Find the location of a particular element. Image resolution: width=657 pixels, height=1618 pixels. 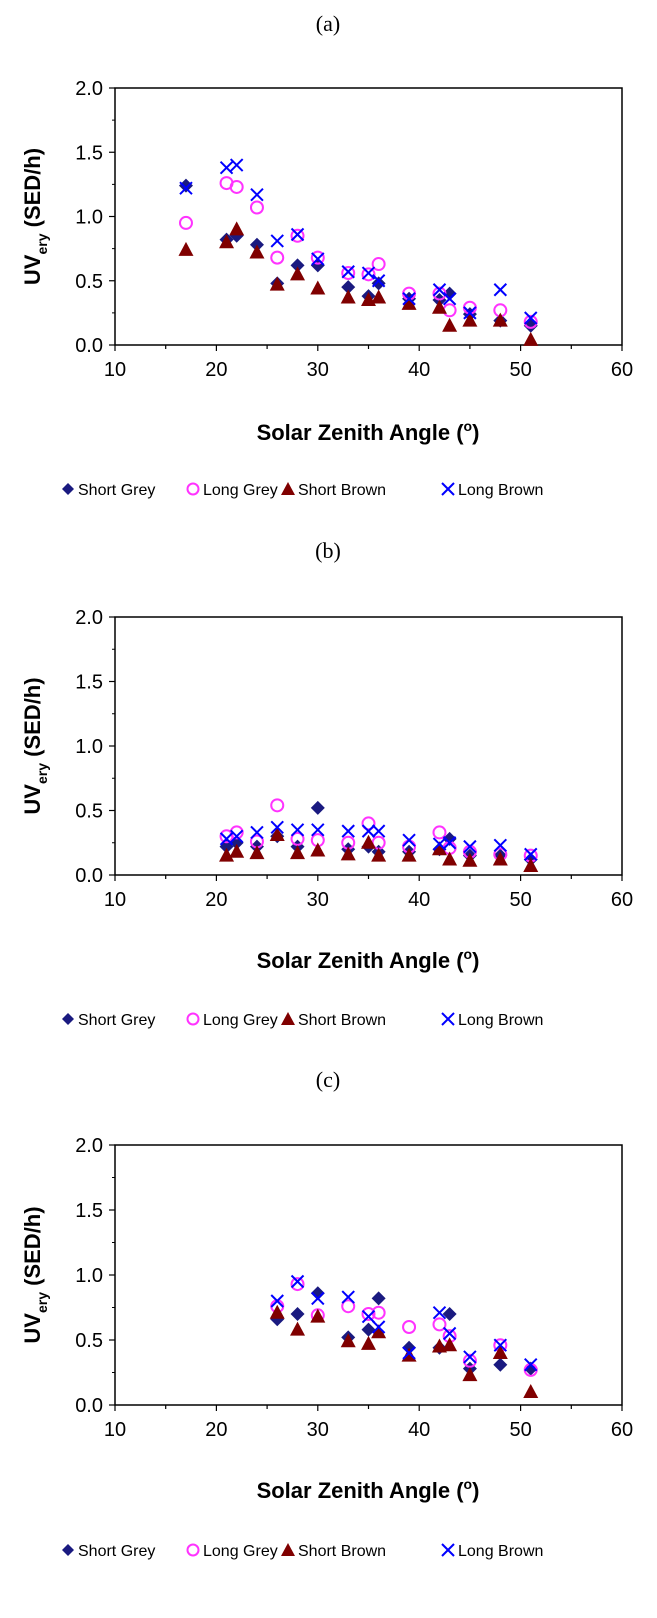

legend-label: Short Grey is located at coordinates (116, 490).